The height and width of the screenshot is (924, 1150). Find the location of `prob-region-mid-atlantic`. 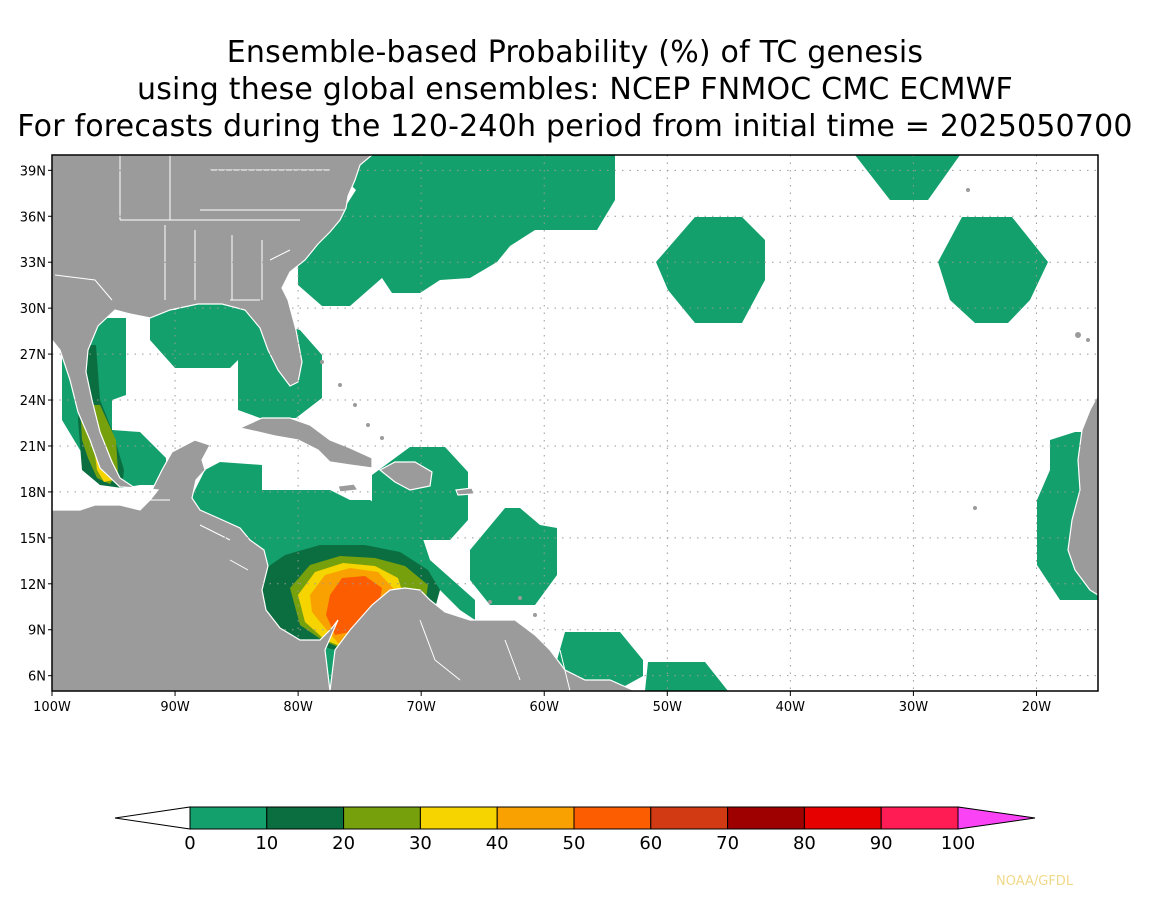

prob-region-mid-atlantic is located at coordinates (710, 270).